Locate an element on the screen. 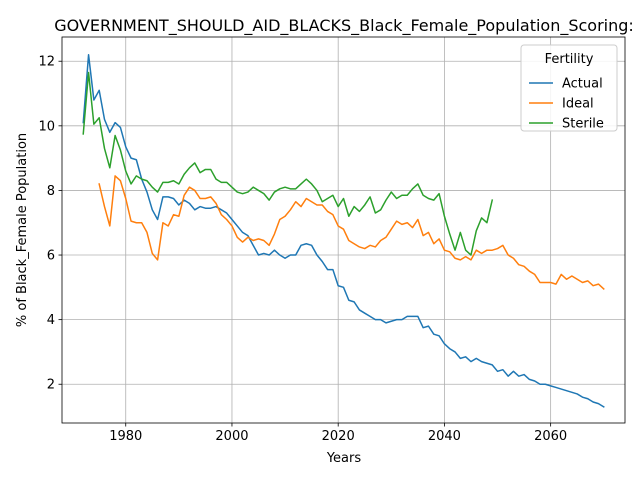 This screenshot has height=484, width=640. y-tick-label: 2 is located at coordinates (51, 385).